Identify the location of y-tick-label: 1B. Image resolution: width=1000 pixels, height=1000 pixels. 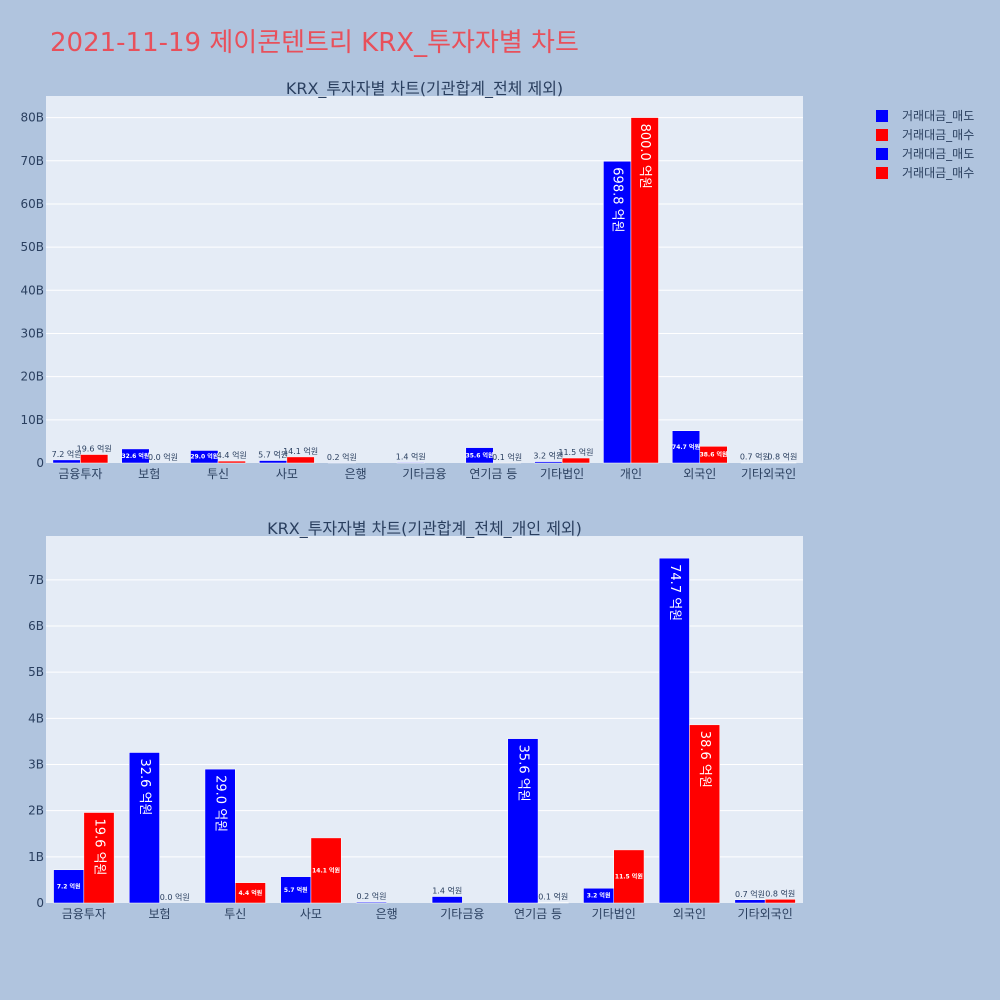
(36, 857).